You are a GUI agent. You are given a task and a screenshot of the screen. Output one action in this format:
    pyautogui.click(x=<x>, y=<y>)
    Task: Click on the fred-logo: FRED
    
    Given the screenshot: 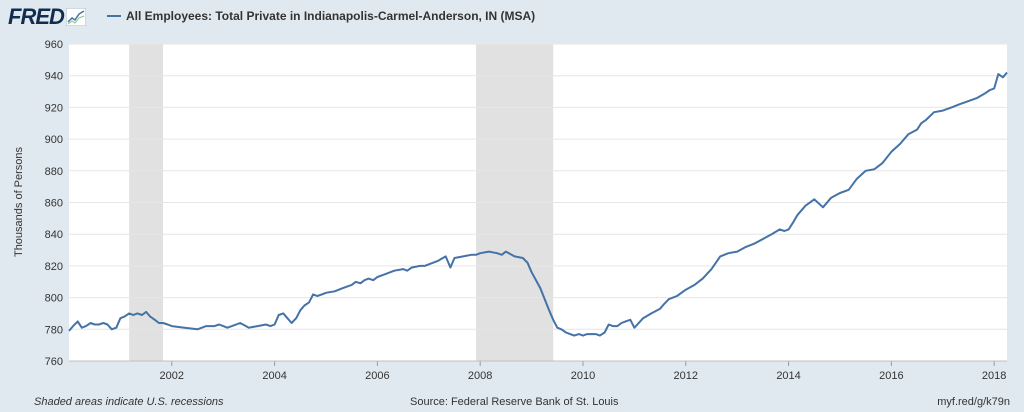 What is the action you would take?
    pyautogui.click(x=47, y=17)
    